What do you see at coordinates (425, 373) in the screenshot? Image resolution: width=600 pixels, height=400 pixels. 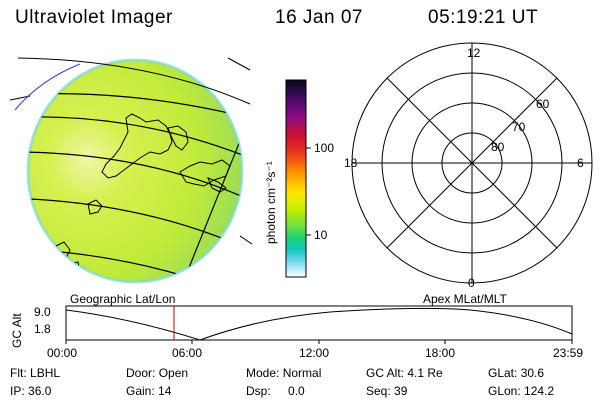 I see `info-gc-alt-value: 4.1 Re` at bounding box center [425, 373].